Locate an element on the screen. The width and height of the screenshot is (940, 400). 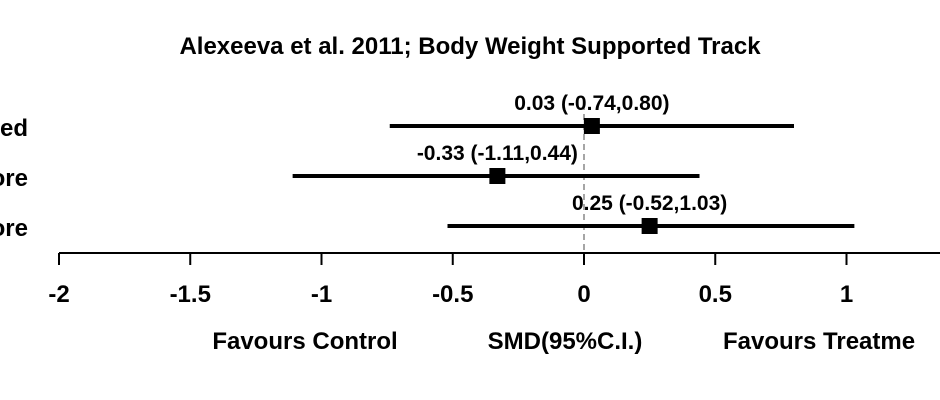
x-tick-label: 0 is located at coordinates (583, 294).